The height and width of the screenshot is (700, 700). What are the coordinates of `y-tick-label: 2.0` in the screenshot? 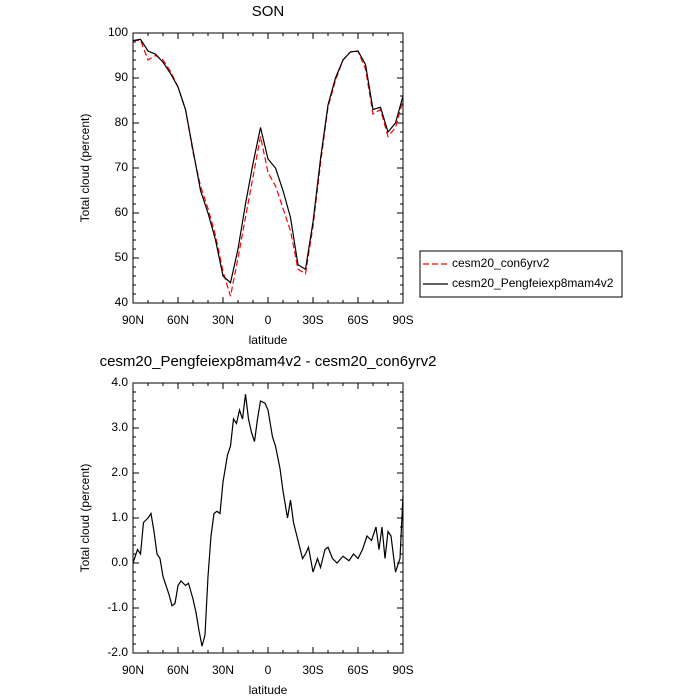 It's located at (119, 472).